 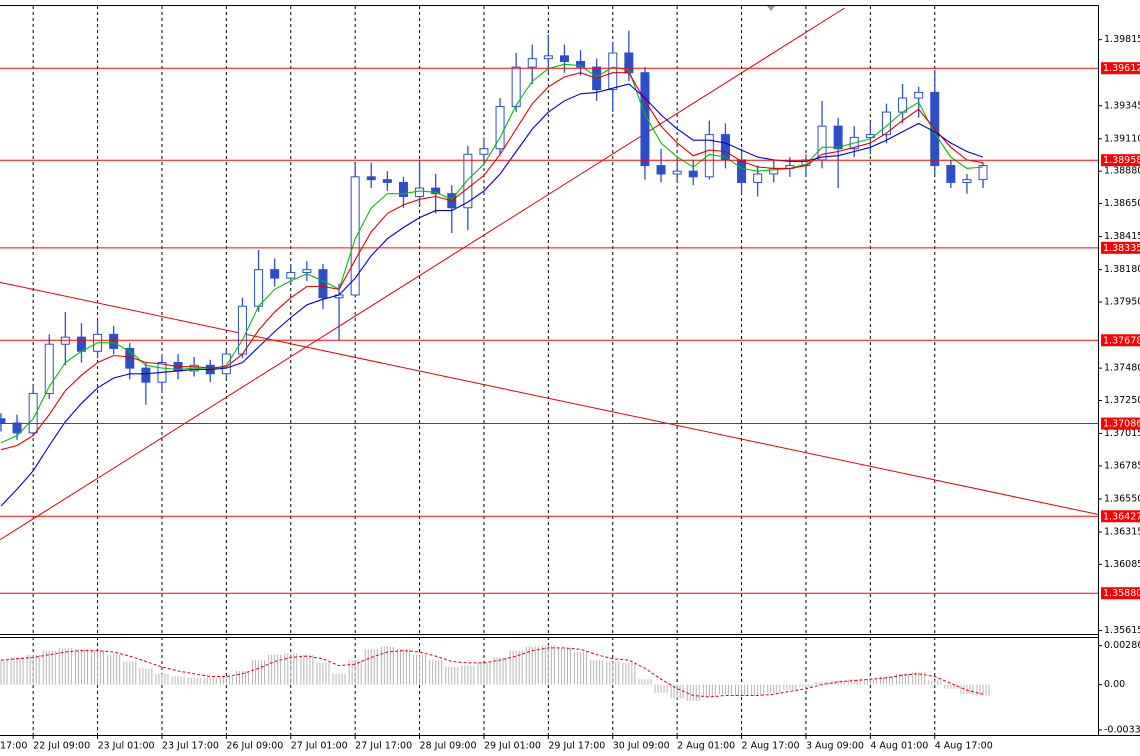 I want to click on level-label: 1.37678, so click(x=1121, y=340).